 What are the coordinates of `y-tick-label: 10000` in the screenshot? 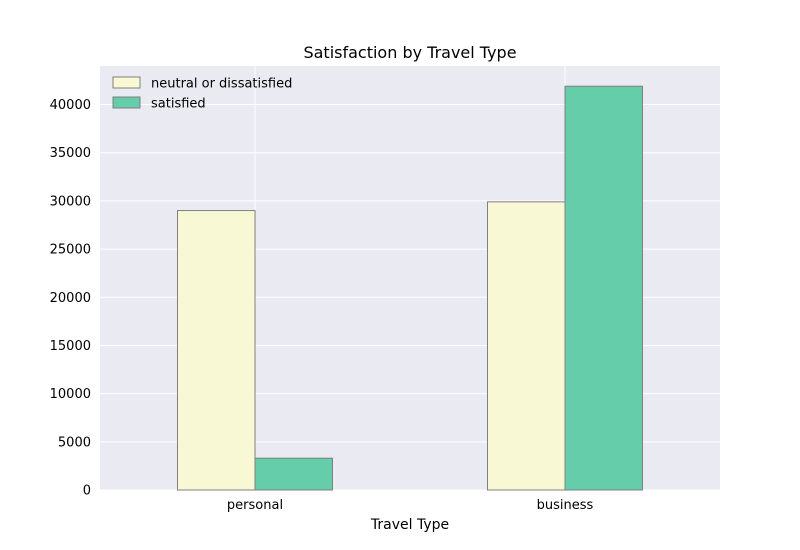 It's located at (70, 394).